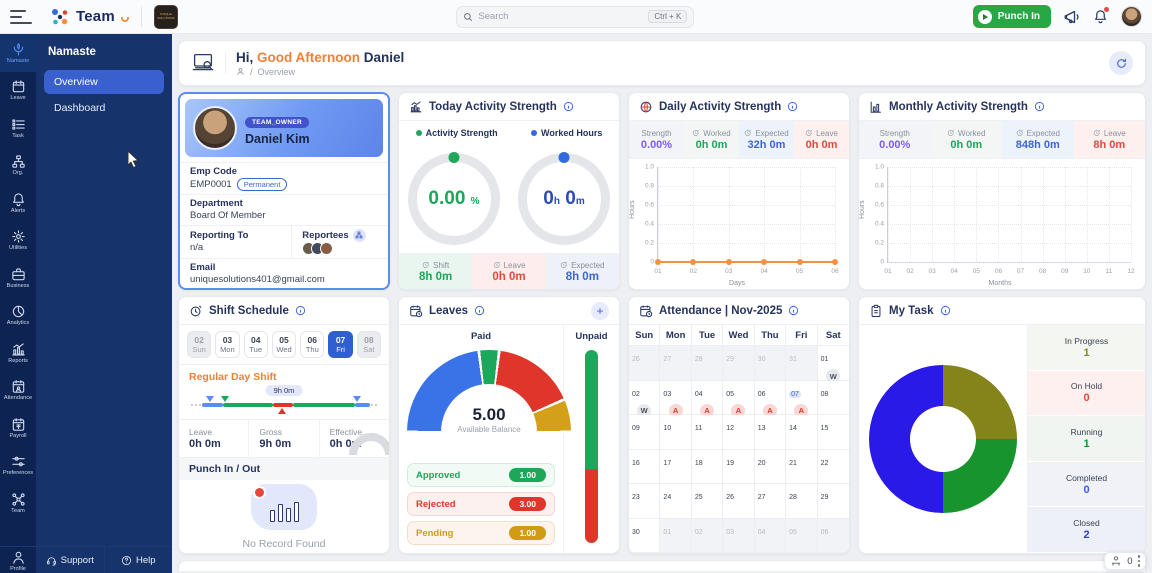 This screenshot has height=573, width=1152. Describe the element at coordinates (793, 359) in the screenshot. I see `day-number: 31` at that location.